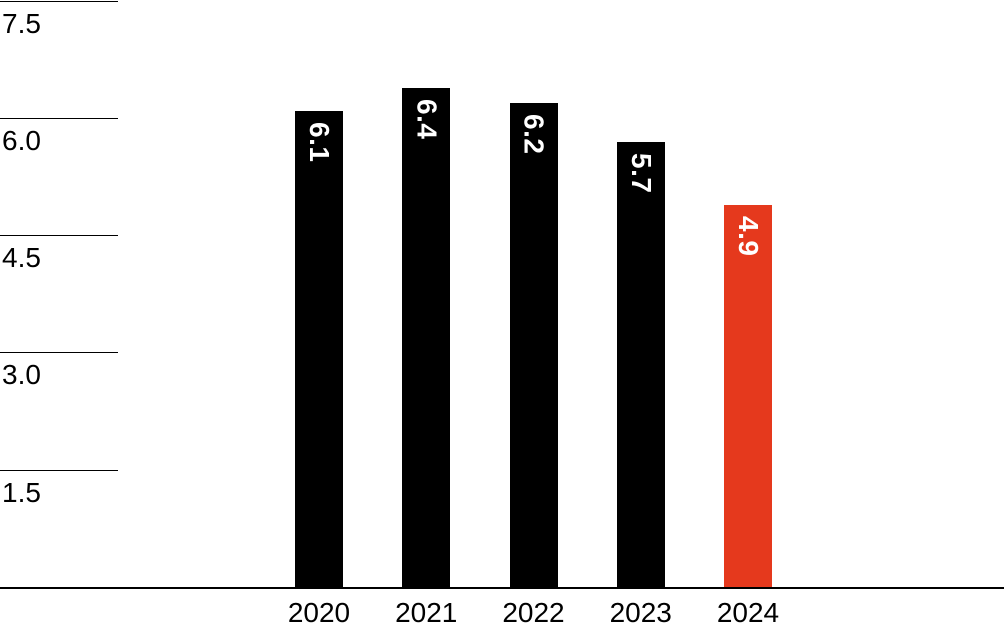 The image size is (1004, 625). What do you see at coordinates (533, 611) in the screenshot?
I see `x-tick-label: 2022` at bounding box center [533, 611].